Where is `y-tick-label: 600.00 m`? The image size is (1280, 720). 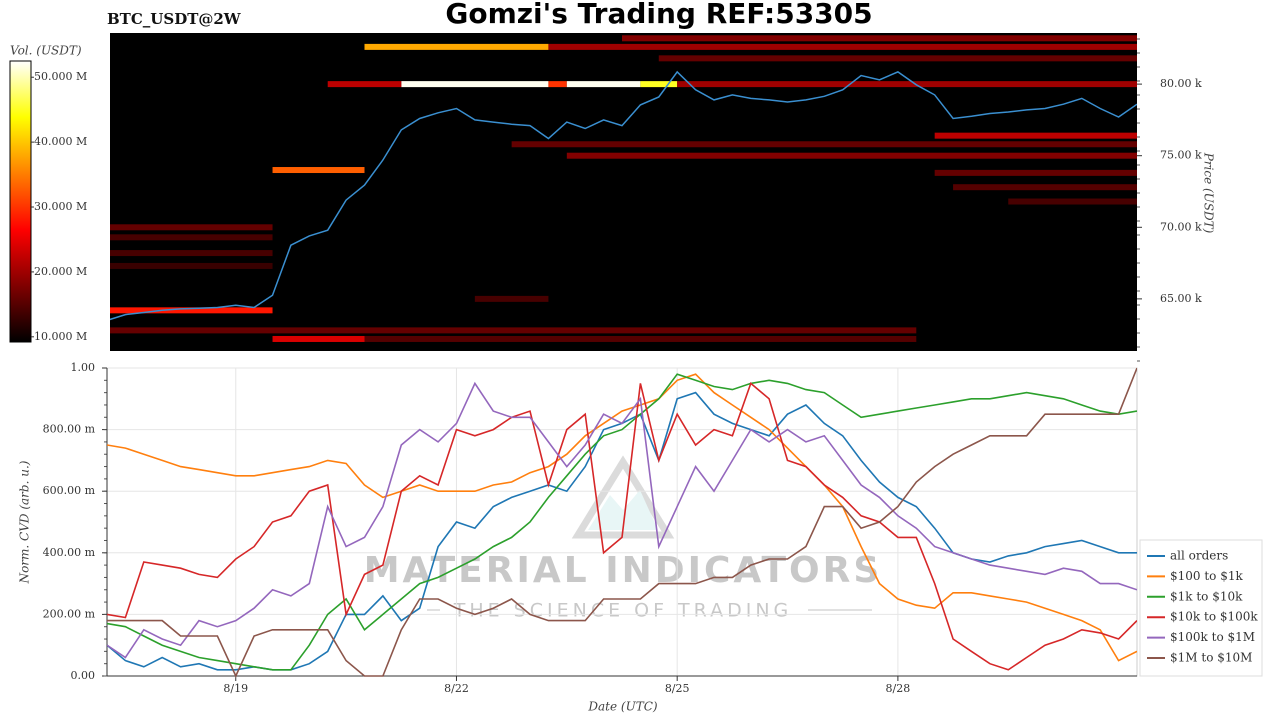
y-tick-label: 600.00 m is located at coordinates (69, 490).